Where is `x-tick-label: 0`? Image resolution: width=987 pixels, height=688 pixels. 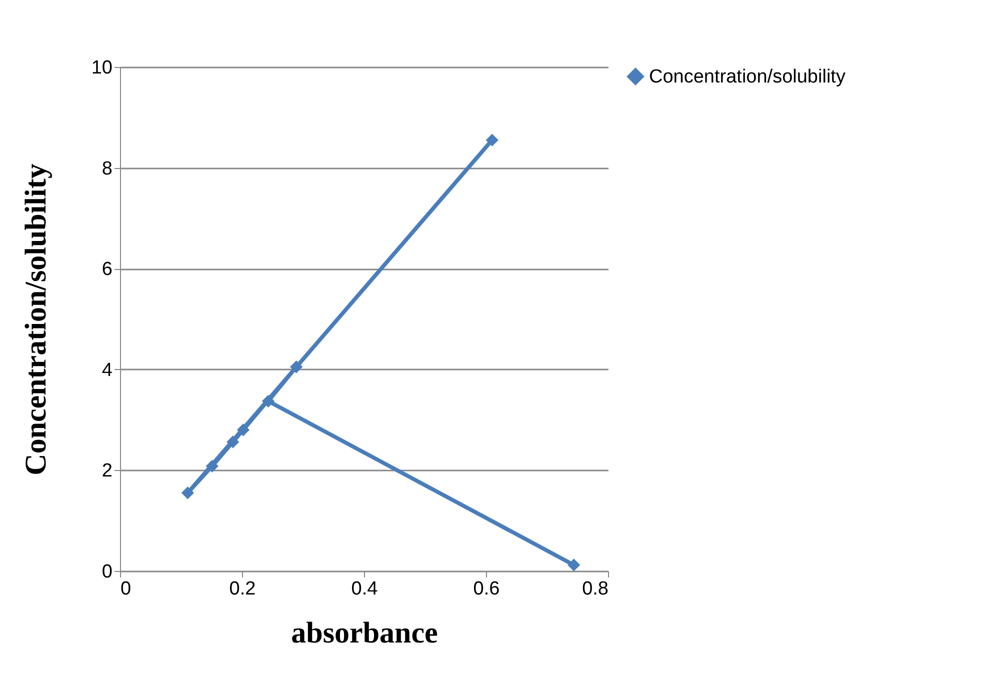
x-tick-label: 0 is located at coordinates (126, 589).